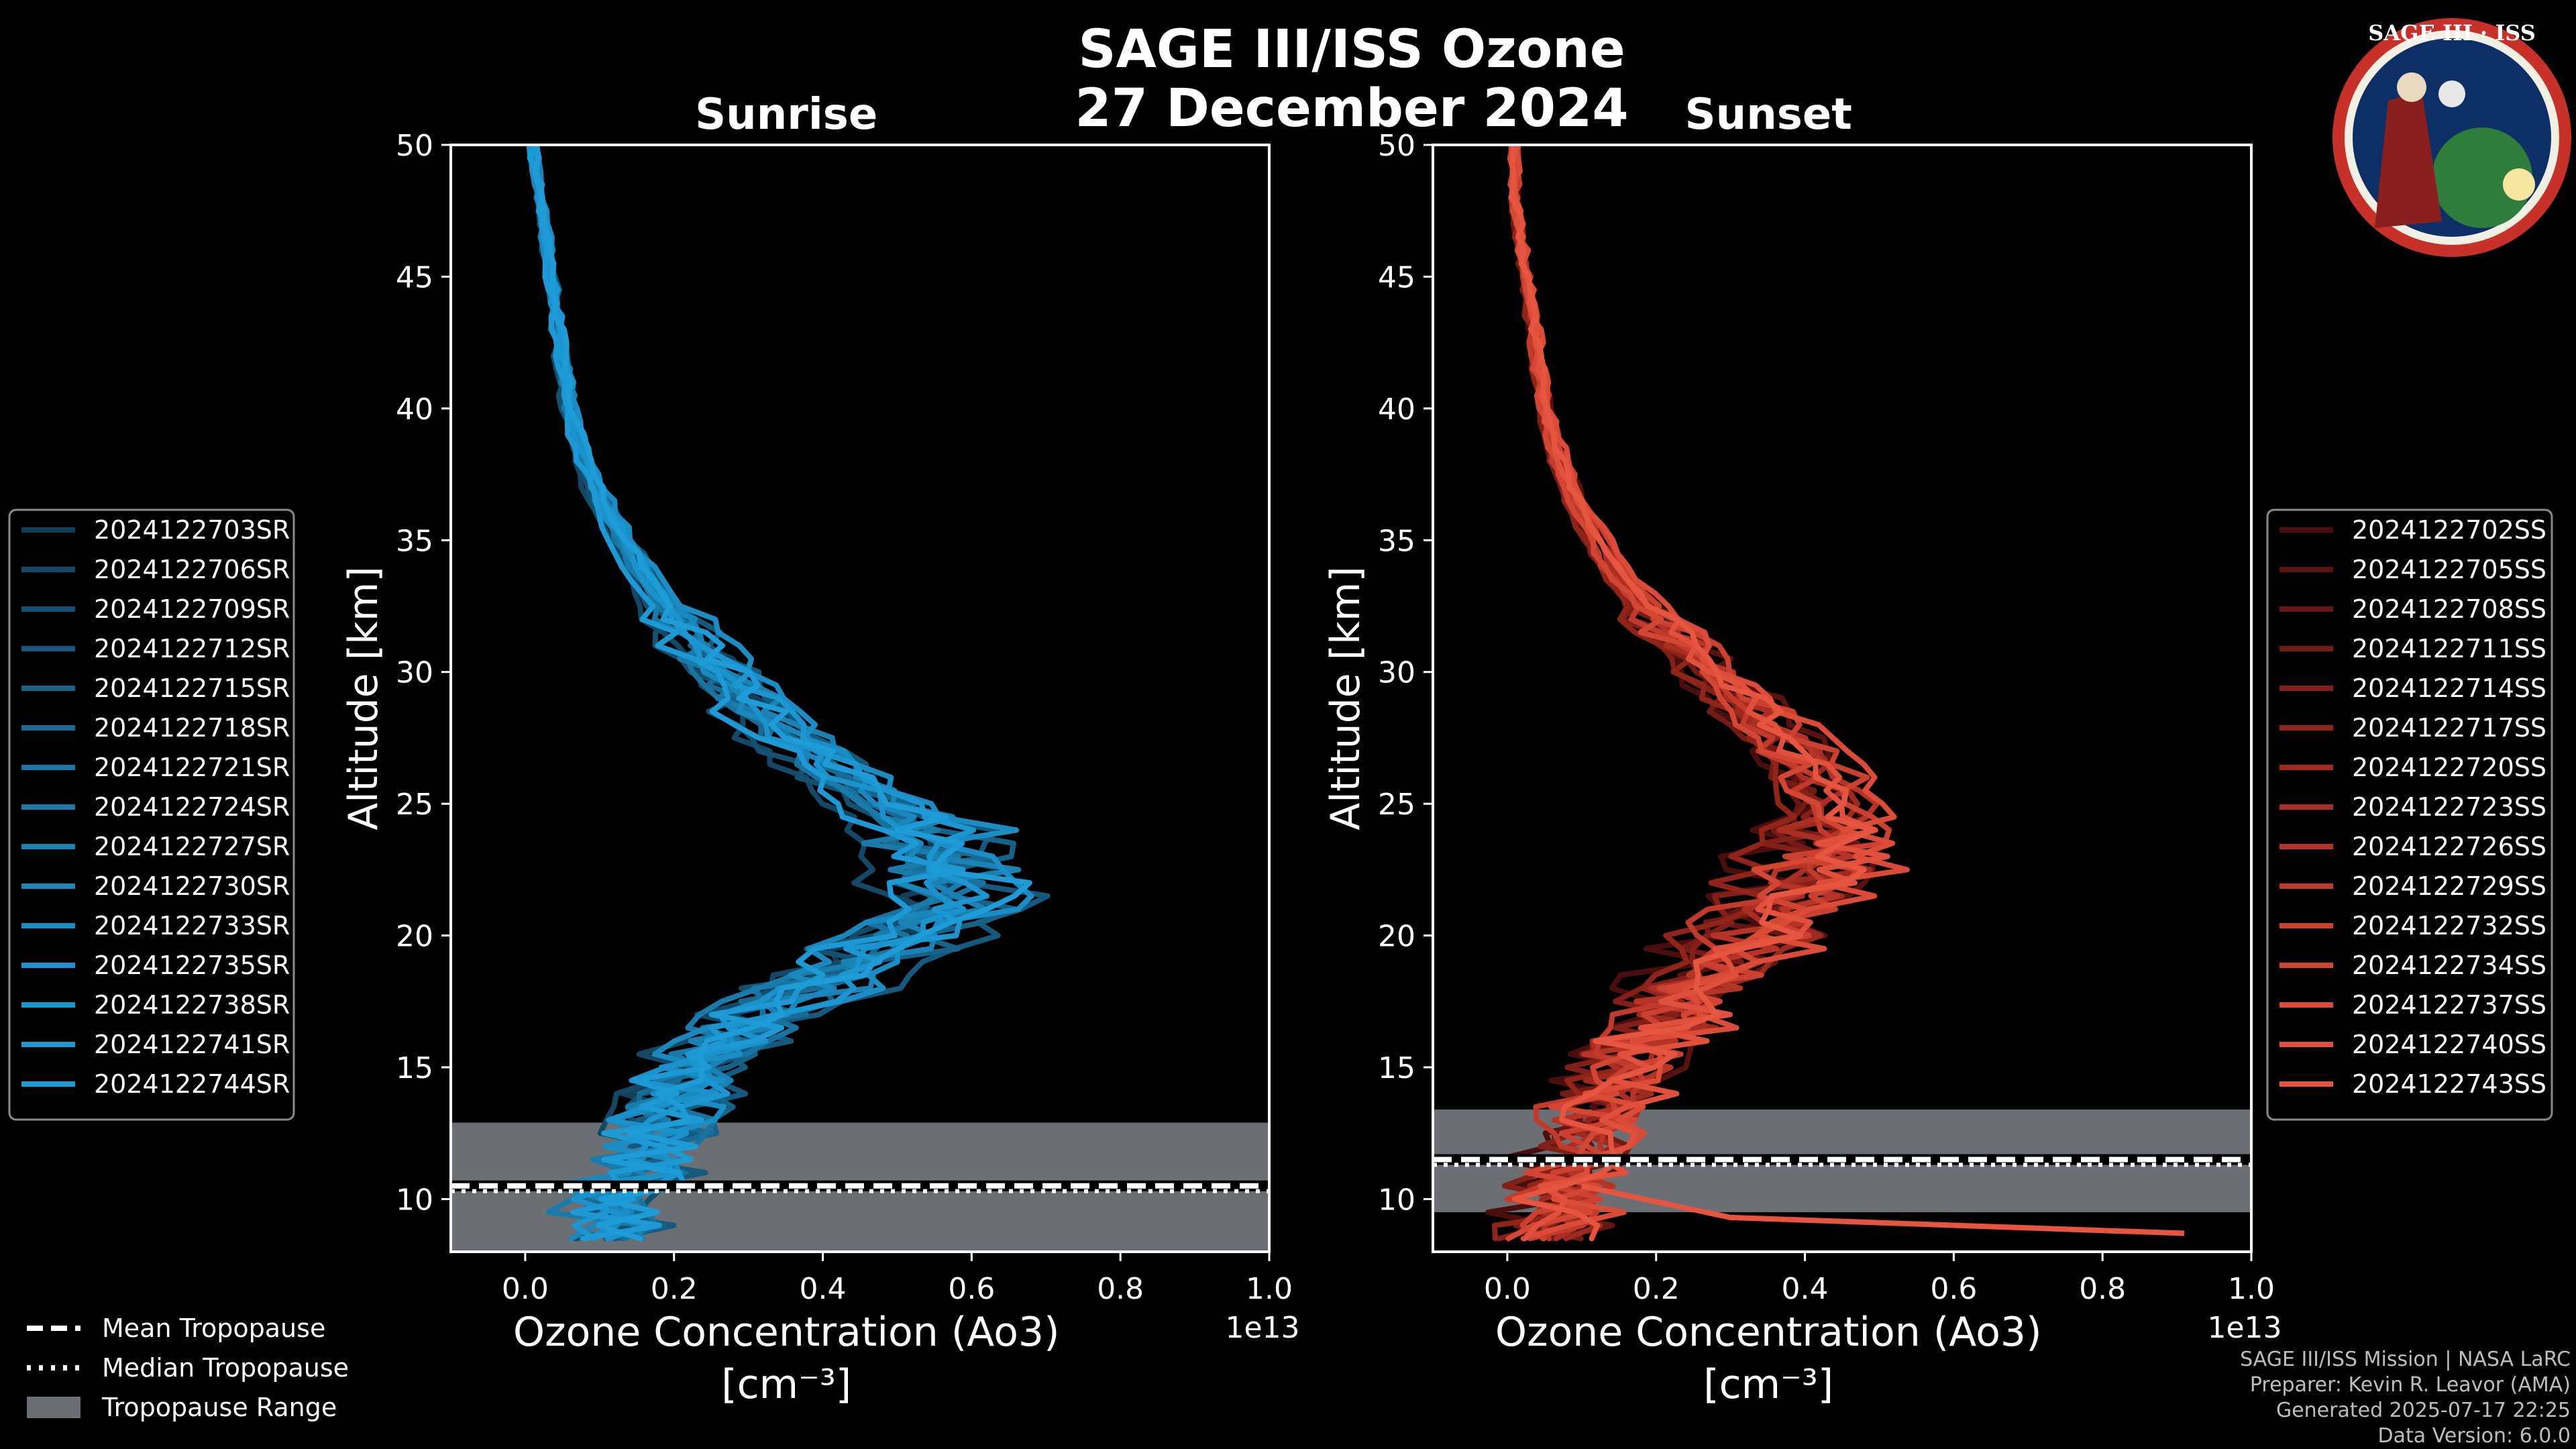  I want to click on legend-label: 2024122734SS, so click(2449, 965).